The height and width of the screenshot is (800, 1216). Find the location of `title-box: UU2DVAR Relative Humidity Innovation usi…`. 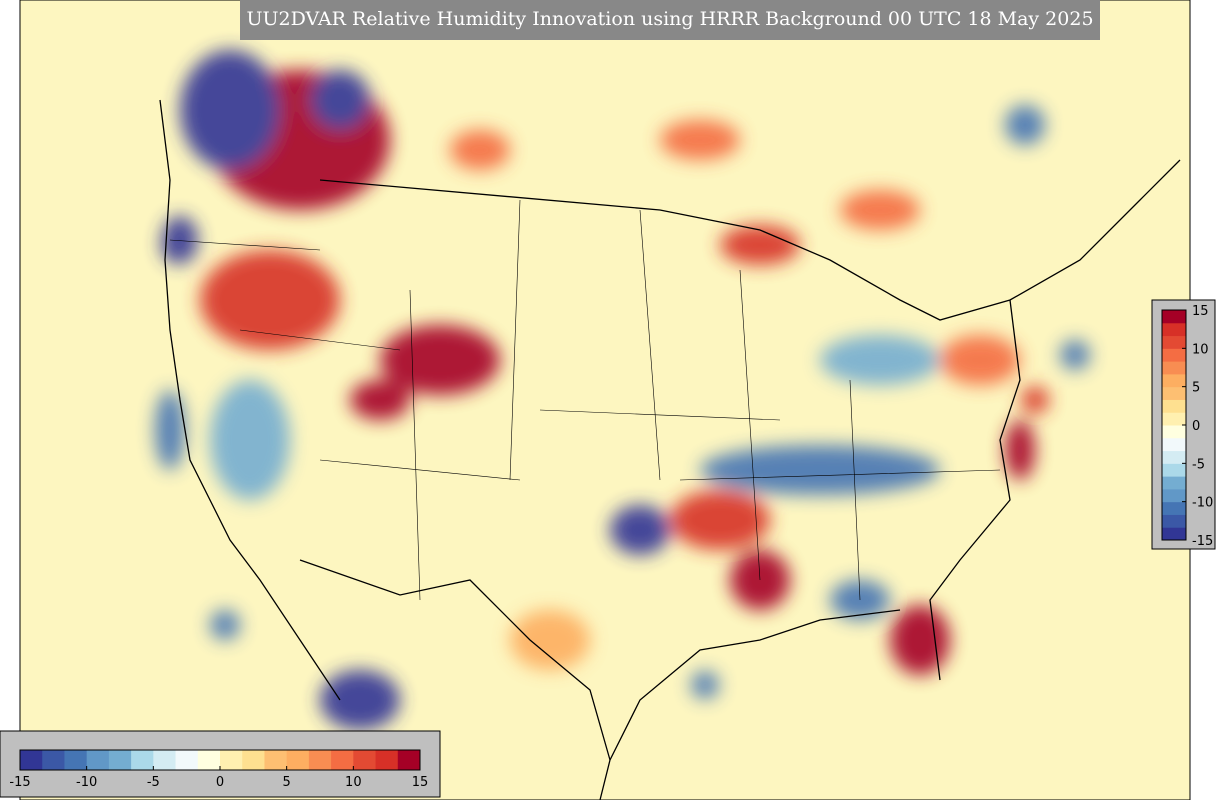

title-box: UU2DVAR Relative Humidity Innovation usi… is located at coordinates (670, 20).